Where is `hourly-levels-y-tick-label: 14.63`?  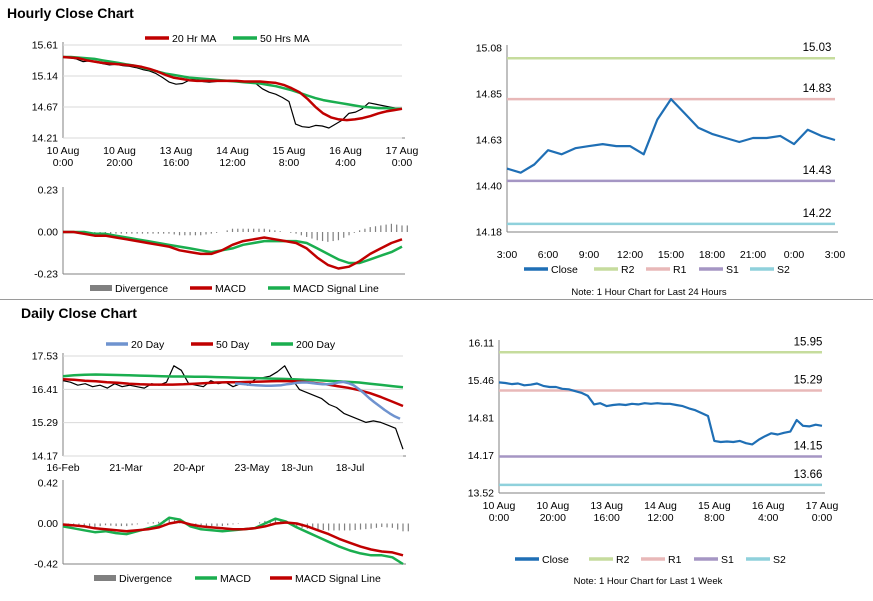 hourly-levels-y-tick-label: 14.63 is located at coordinates (489, 141).